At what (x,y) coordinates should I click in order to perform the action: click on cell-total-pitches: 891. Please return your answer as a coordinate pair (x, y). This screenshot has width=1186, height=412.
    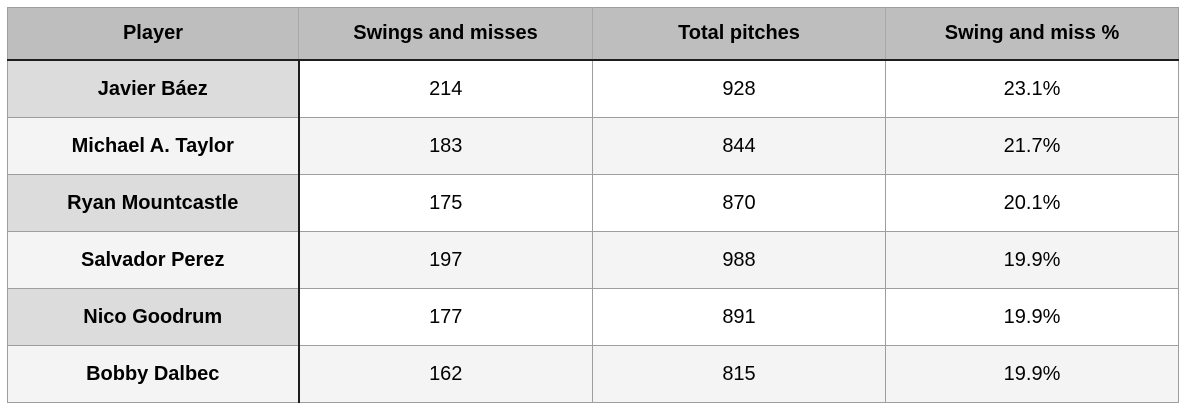
    Looking at the image, I should click on (739, 317).